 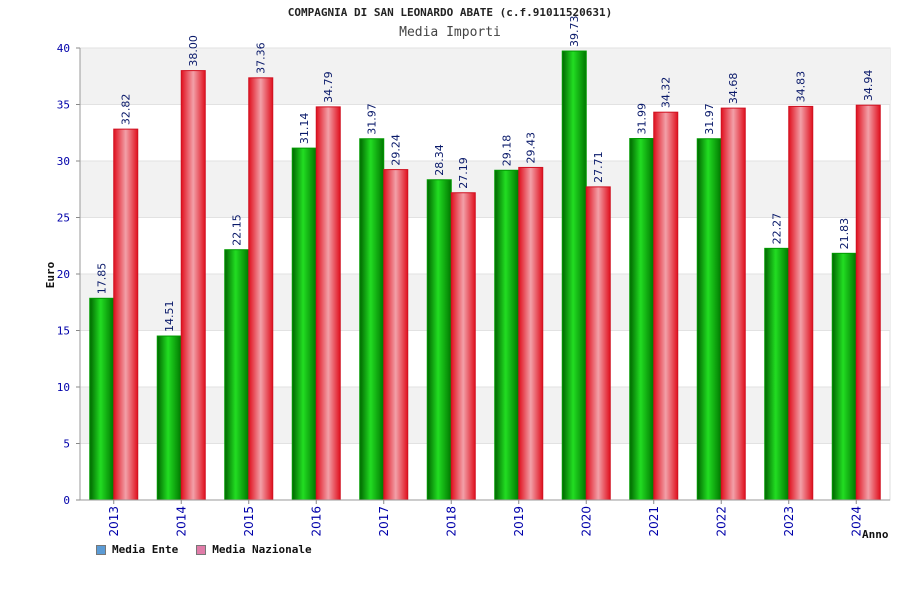 I want to click on bar-media-nazionale-2020, so click(x=598, y=343).